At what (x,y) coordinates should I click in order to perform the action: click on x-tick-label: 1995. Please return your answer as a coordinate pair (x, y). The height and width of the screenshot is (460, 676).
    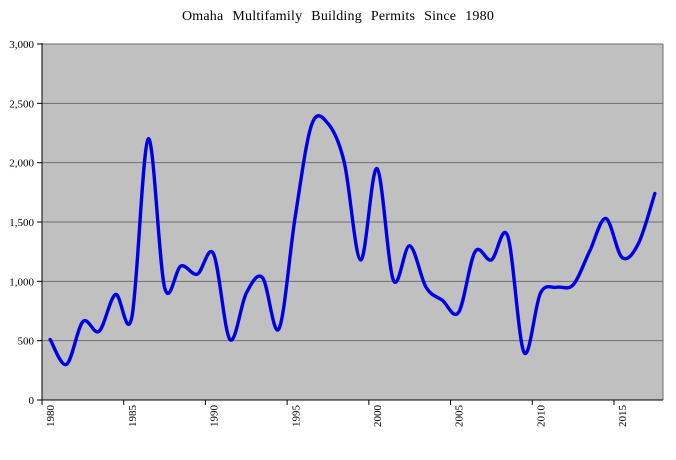
    Looking at the image, I should click on (296, 416).